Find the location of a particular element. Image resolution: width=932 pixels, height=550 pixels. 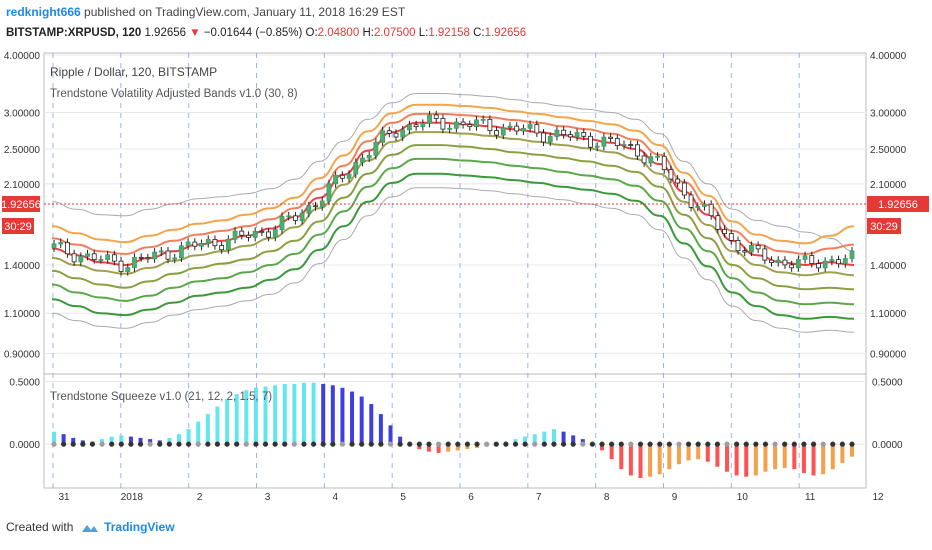

date-tick: 6 is located at coordinates (471, 497).